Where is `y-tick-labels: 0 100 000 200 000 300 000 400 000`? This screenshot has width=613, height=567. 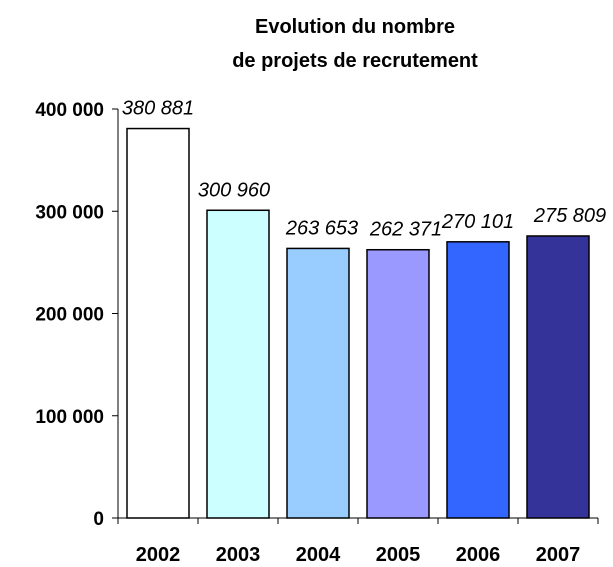 y-tick-labels: 0 100 000 200 000 300 000 400 000 is located at coordinates (69, 315).